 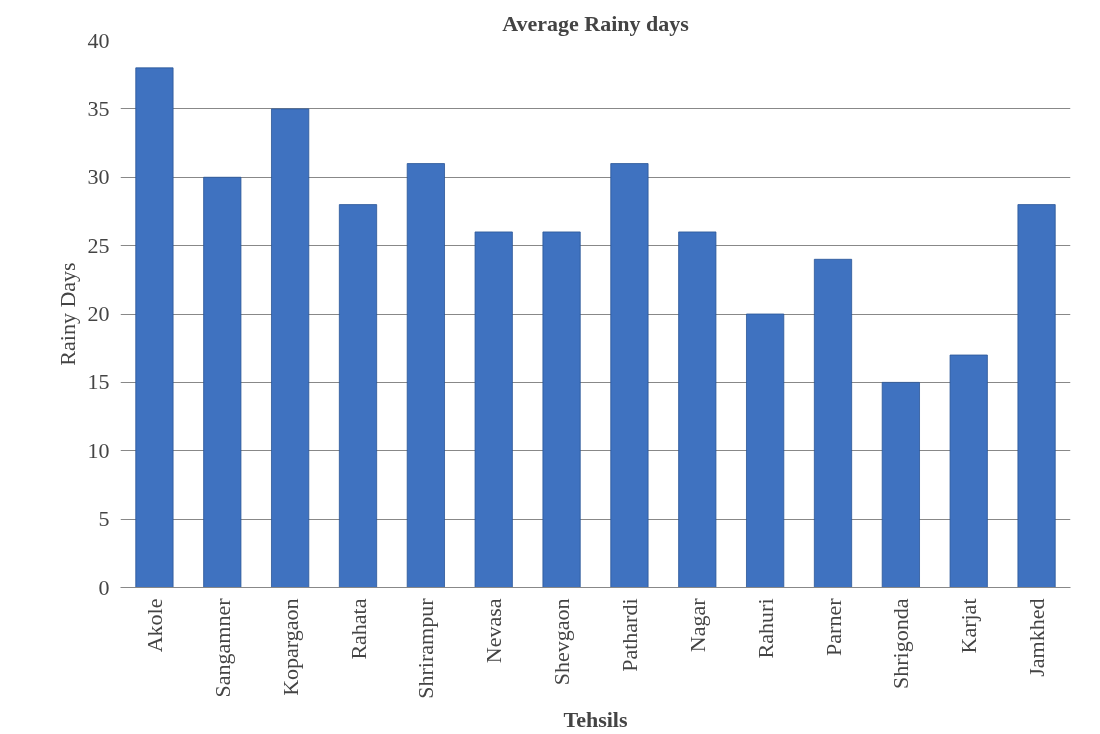 What do you see at coordinates (358, 629) in the screenshot?
I see `x-tick-label: Rahata` at bounding box center [358, 629].